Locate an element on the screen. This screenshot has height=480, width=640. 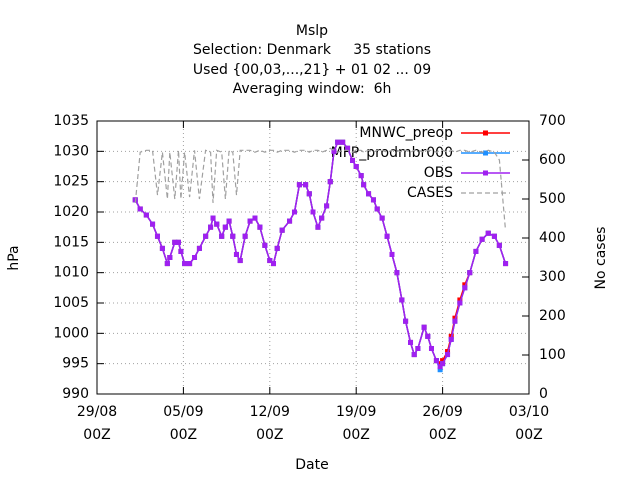
legend-label: OBS is located at coordinates (438, 173).